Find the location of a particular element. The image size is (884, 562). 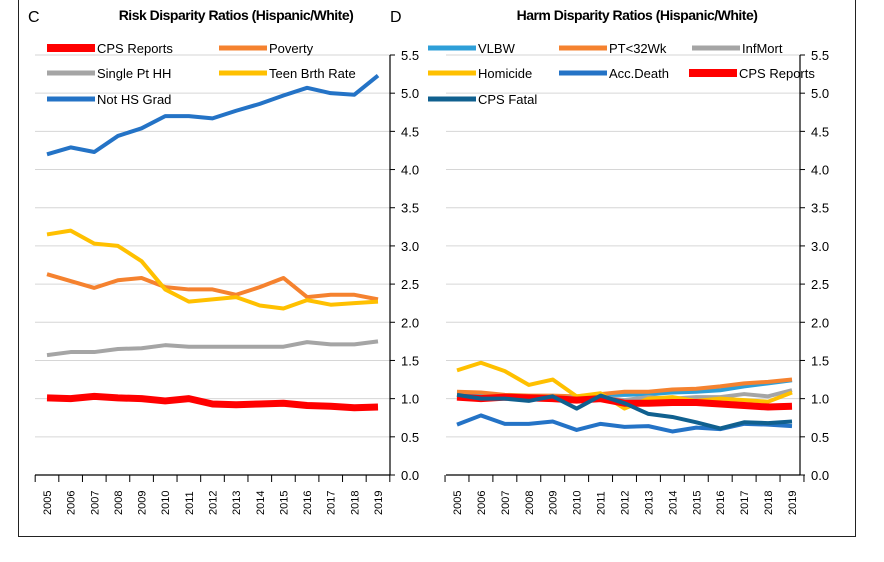

series-line-single-pt-hh is located at coordinates (212, 348).